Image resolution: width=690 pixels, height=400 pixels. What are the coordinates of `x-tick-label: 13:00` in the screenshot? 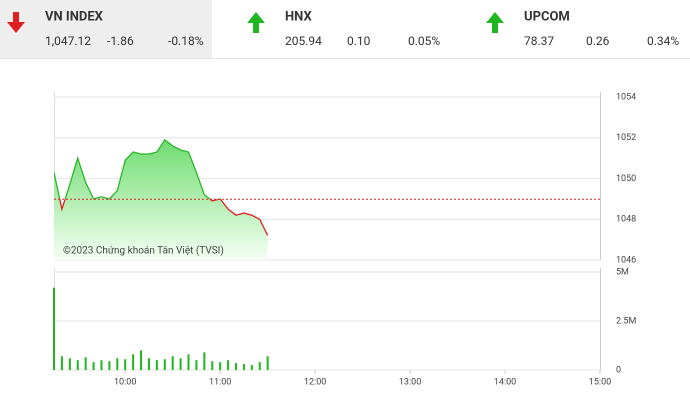 It's located at (410, 382).